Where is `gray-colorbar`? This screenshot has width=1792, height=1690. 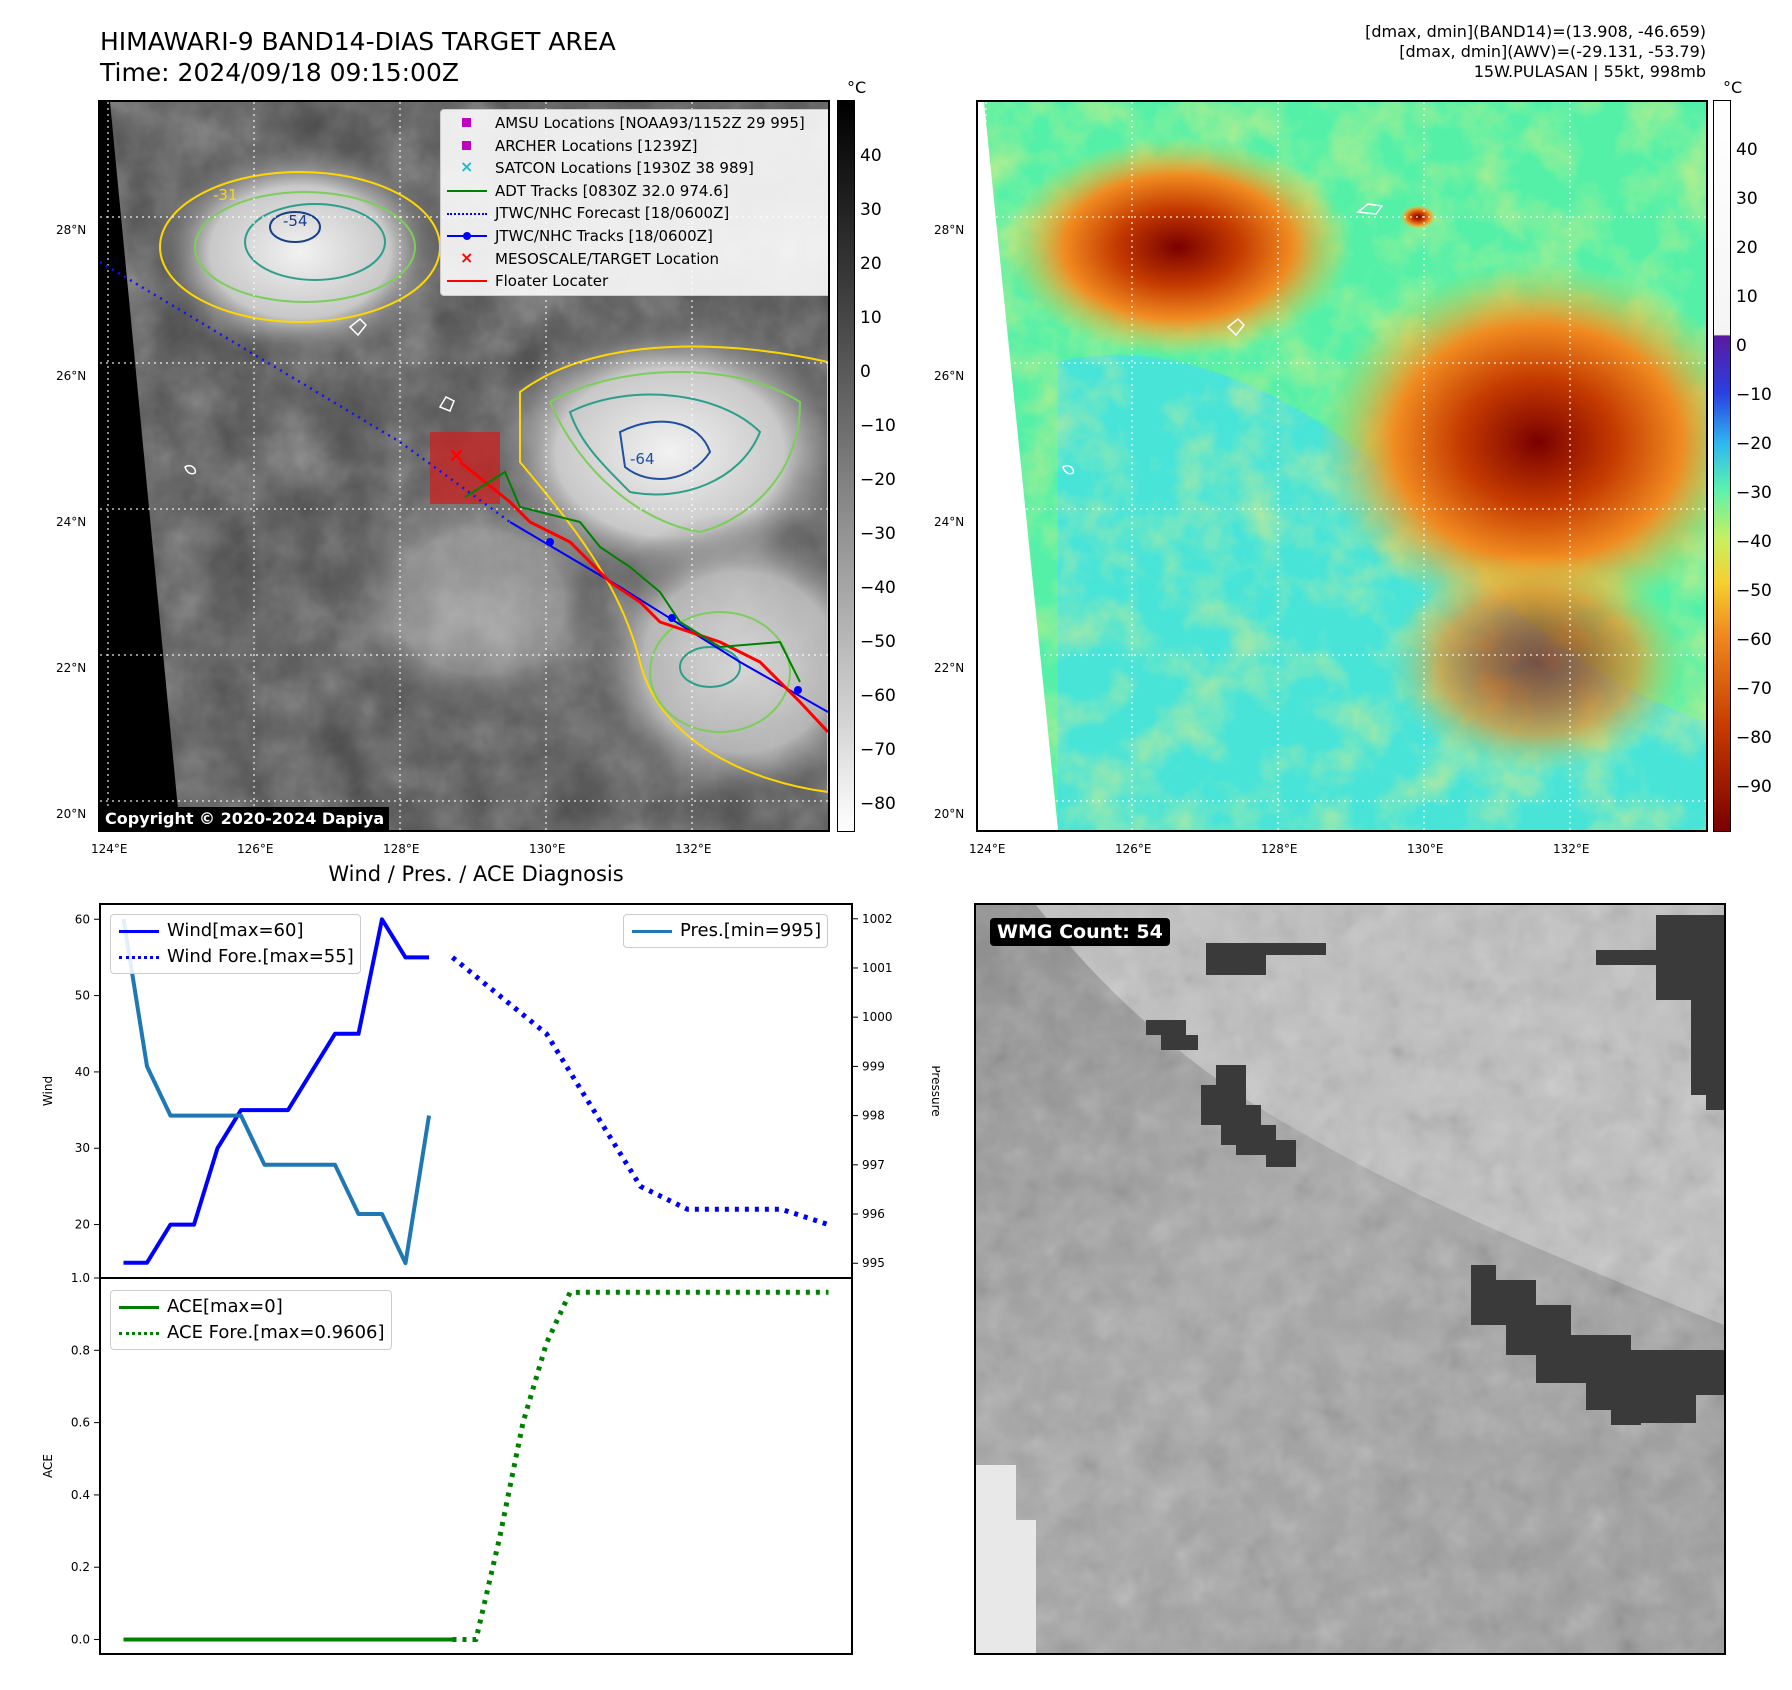 gray-colorbar is located at coordinates (846, 466).